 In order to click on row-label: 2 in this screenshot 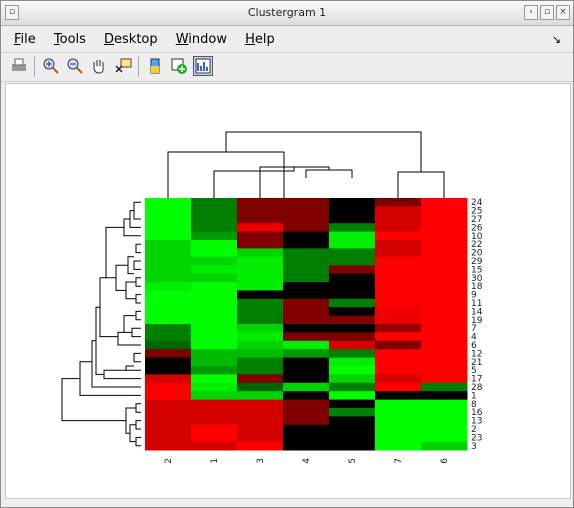, I will do `click(474, 430)`.